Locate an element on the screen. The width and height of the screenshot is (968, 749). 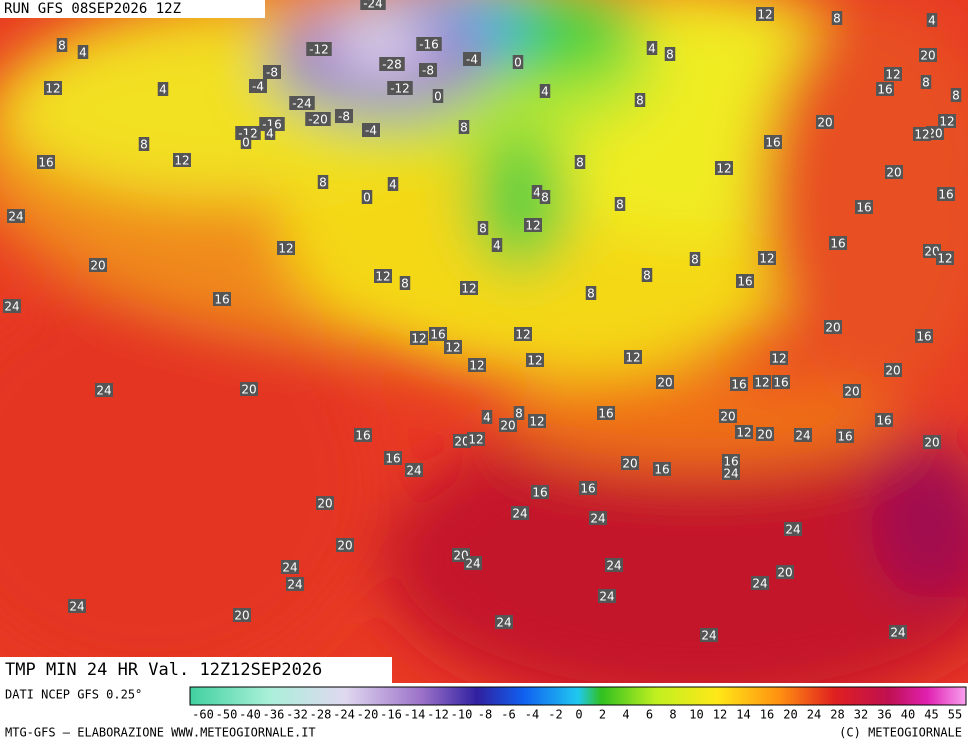
legend-tick-label: 20 is located at coordinates (790, 715).